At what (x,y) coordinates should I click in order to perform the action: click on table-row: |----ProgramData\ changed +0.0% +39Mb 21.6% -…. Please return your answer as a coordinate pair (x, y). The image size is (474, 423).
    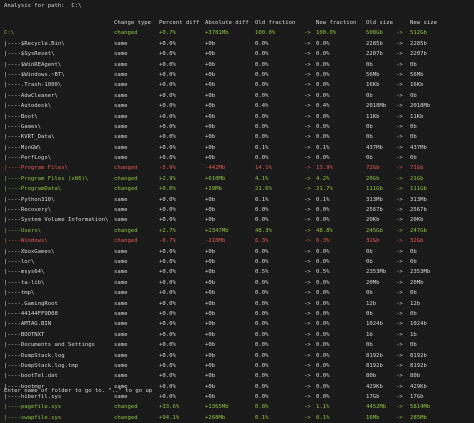
    Looking at the image, I should click on (238, 189).